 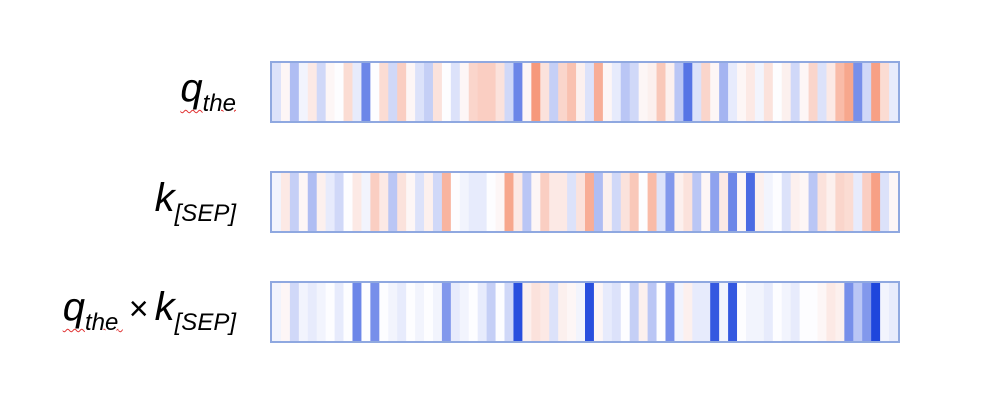 What do you see at coordinates (219, 103) in the screenshot?
I see `label-sub-the: the` at bounding box center [219, 103].